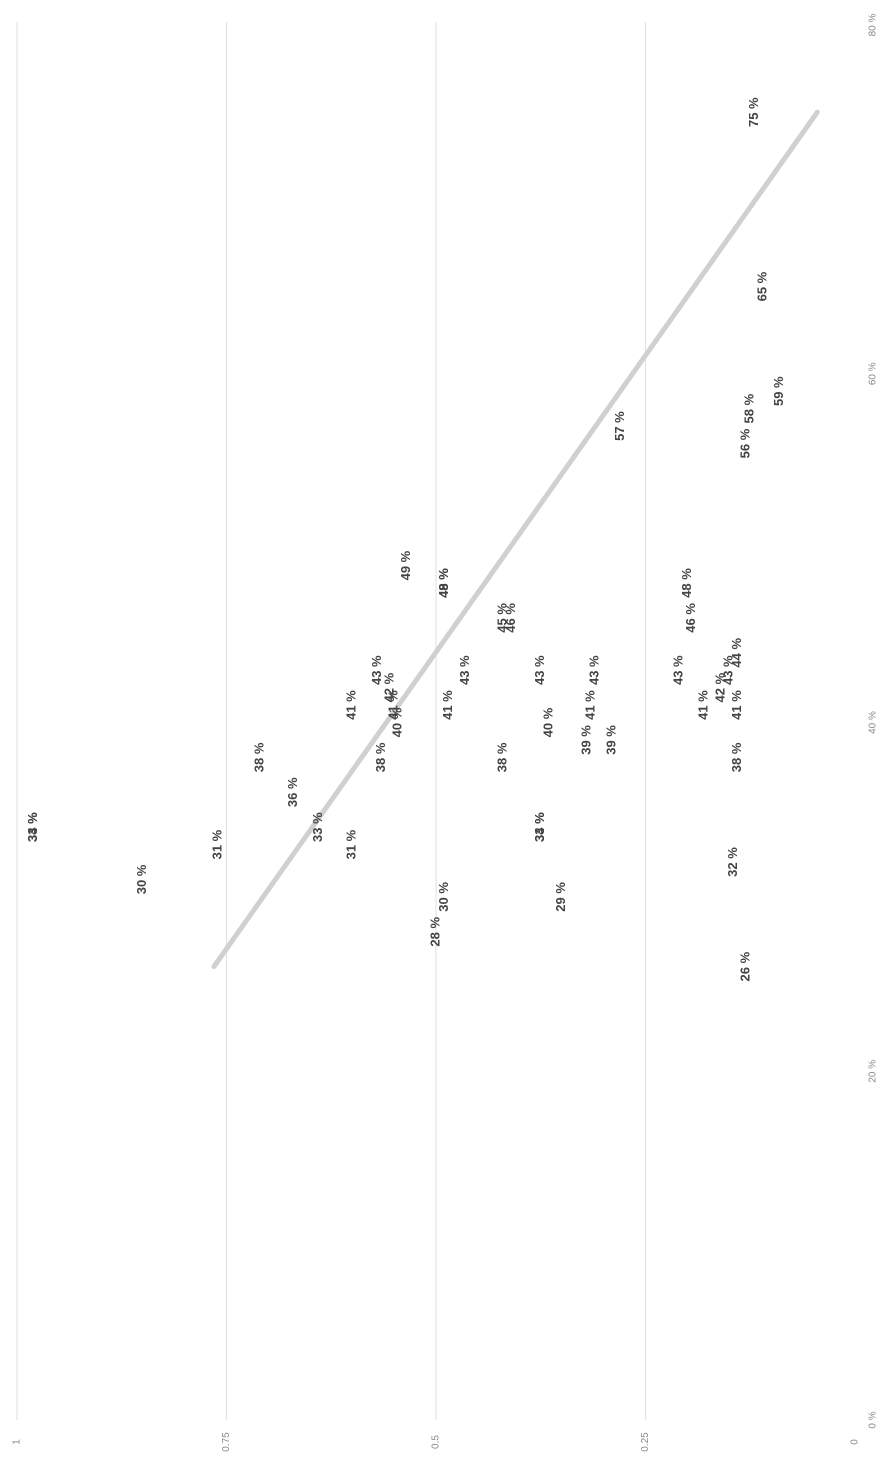  What do you see at coordinates (645, 1442) in the screenshot?
I see `x-tick-label-1: 0.25` at bounding box center [645, 1442].